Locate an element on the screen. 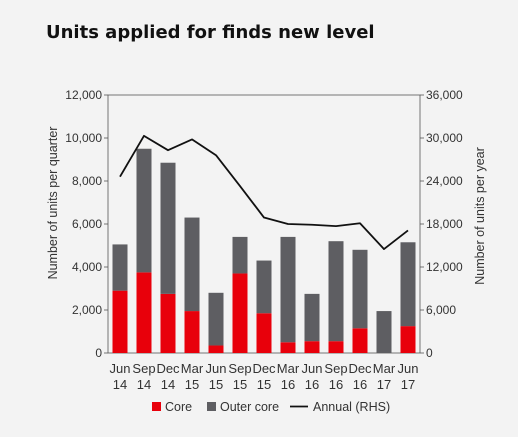 This screenshot has width=518, height=437. x-tick-label: Sep 15 is located at coordinates (239, 376).